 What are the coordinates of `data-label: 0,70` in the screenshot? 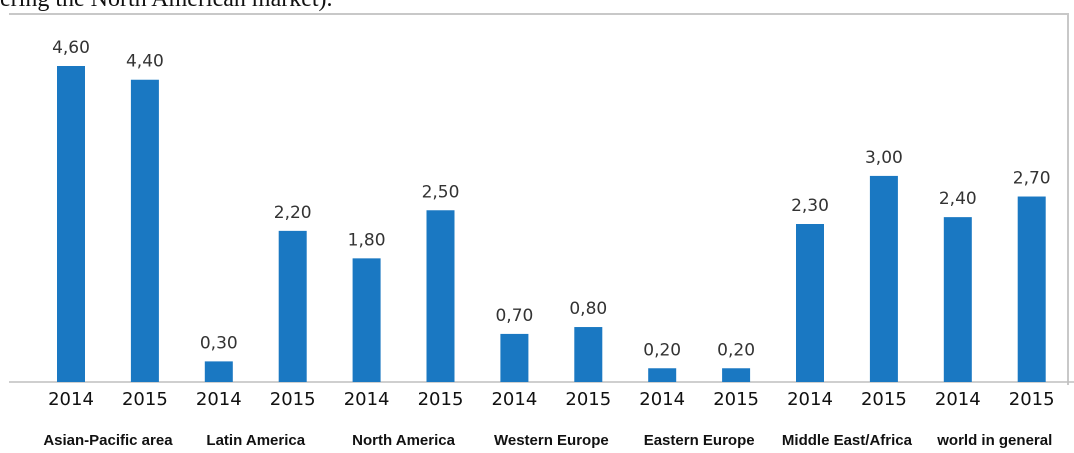 It's located at (514, 316).